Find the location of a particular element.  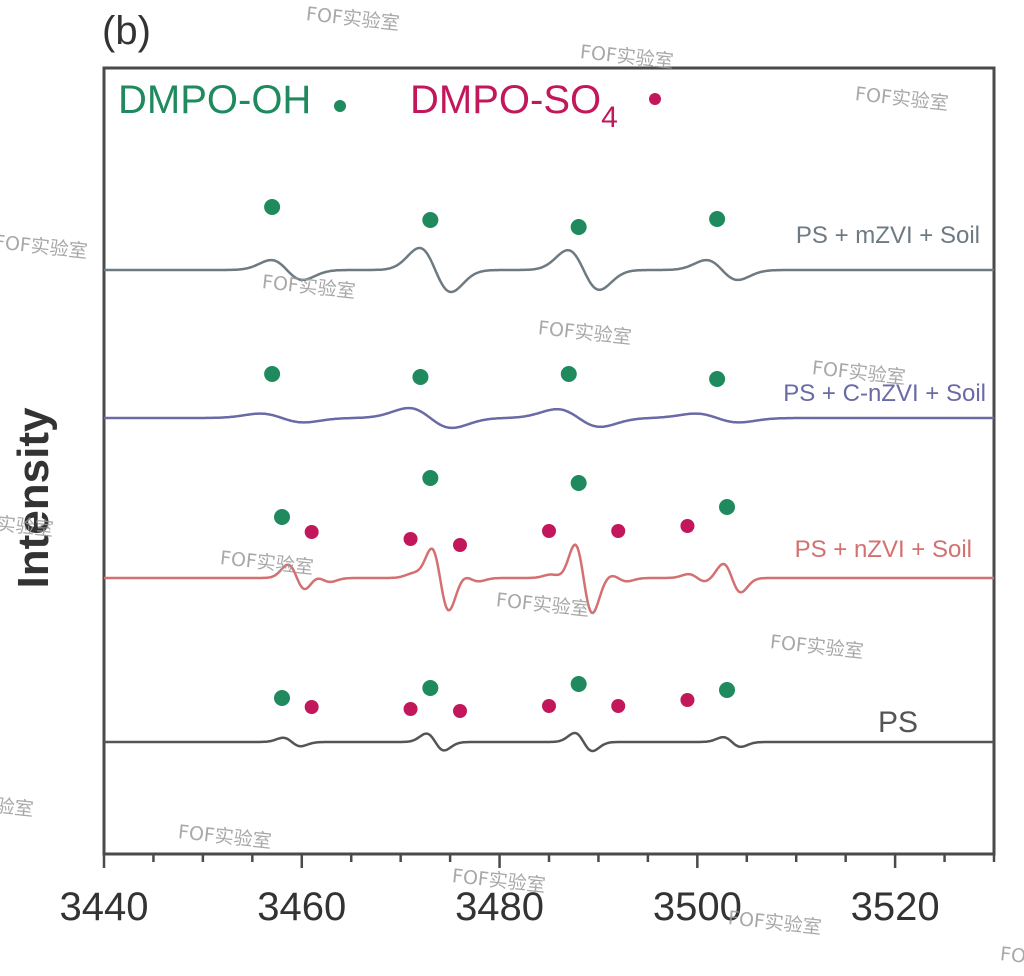

legend: DMPO-OH DMPO-SO4 is located at coordinates (389, 106).